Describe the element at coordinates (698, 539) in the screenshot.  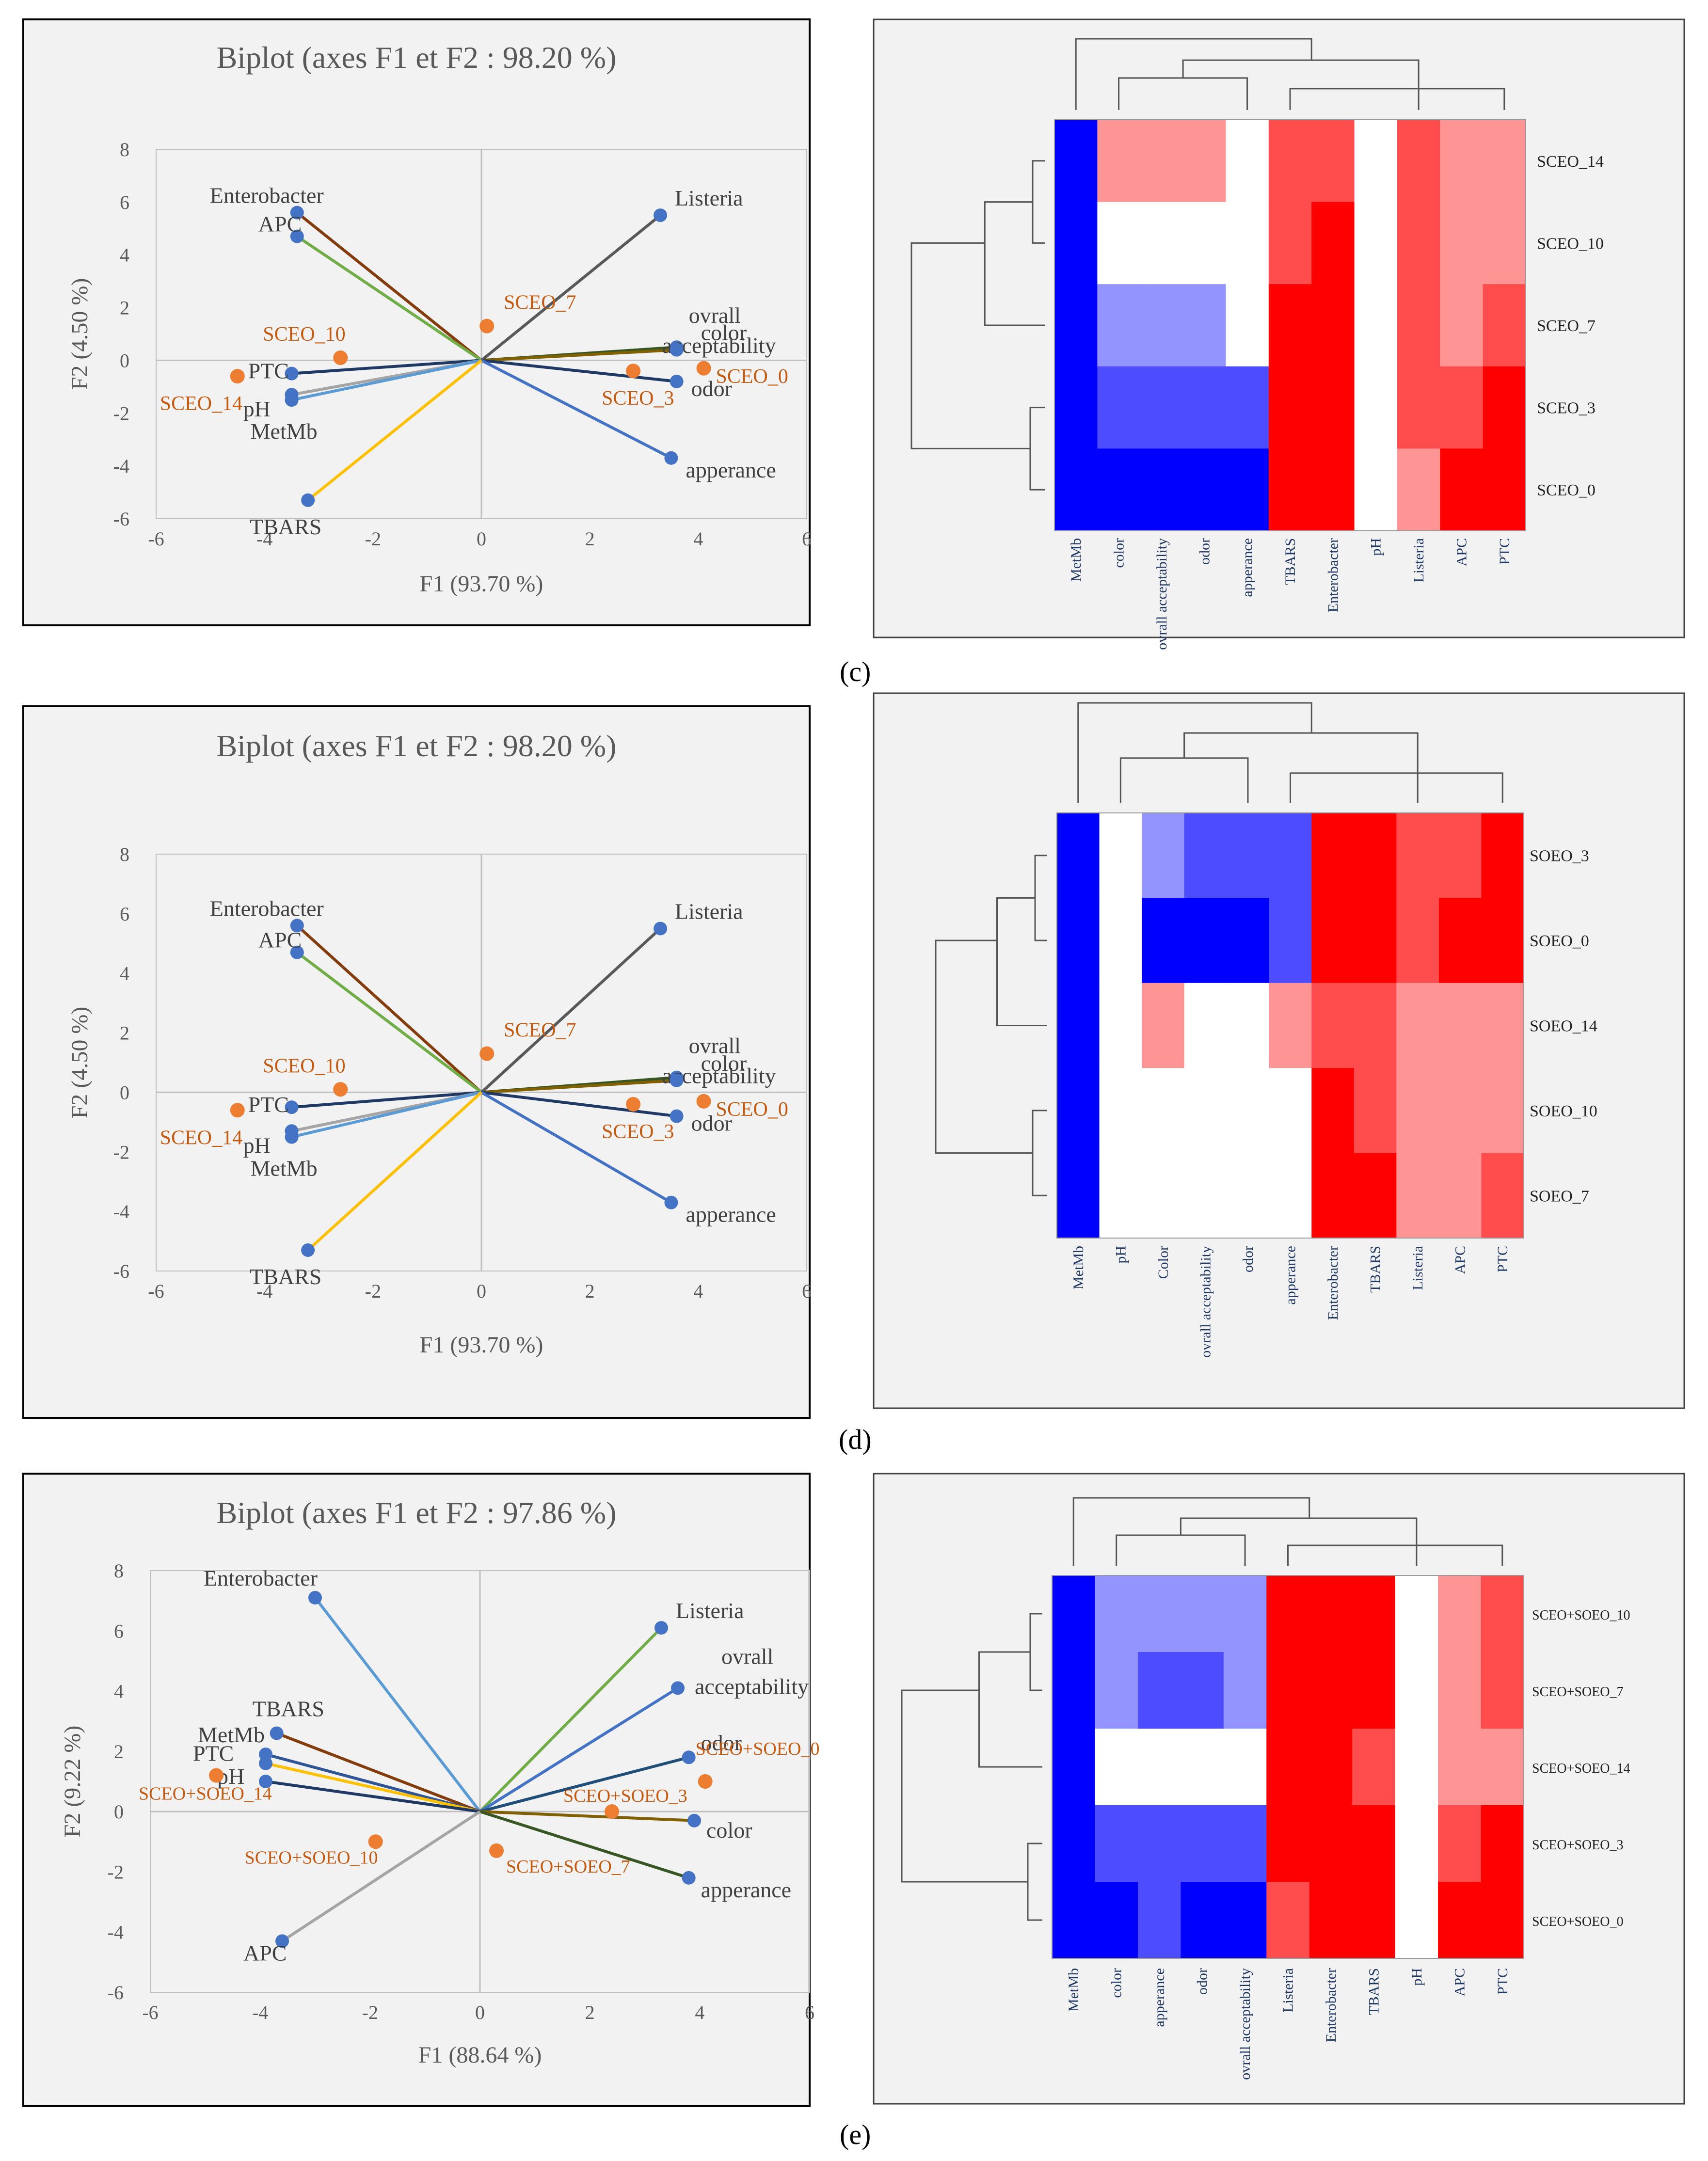
I see `x-tick-label: 4` at that location.